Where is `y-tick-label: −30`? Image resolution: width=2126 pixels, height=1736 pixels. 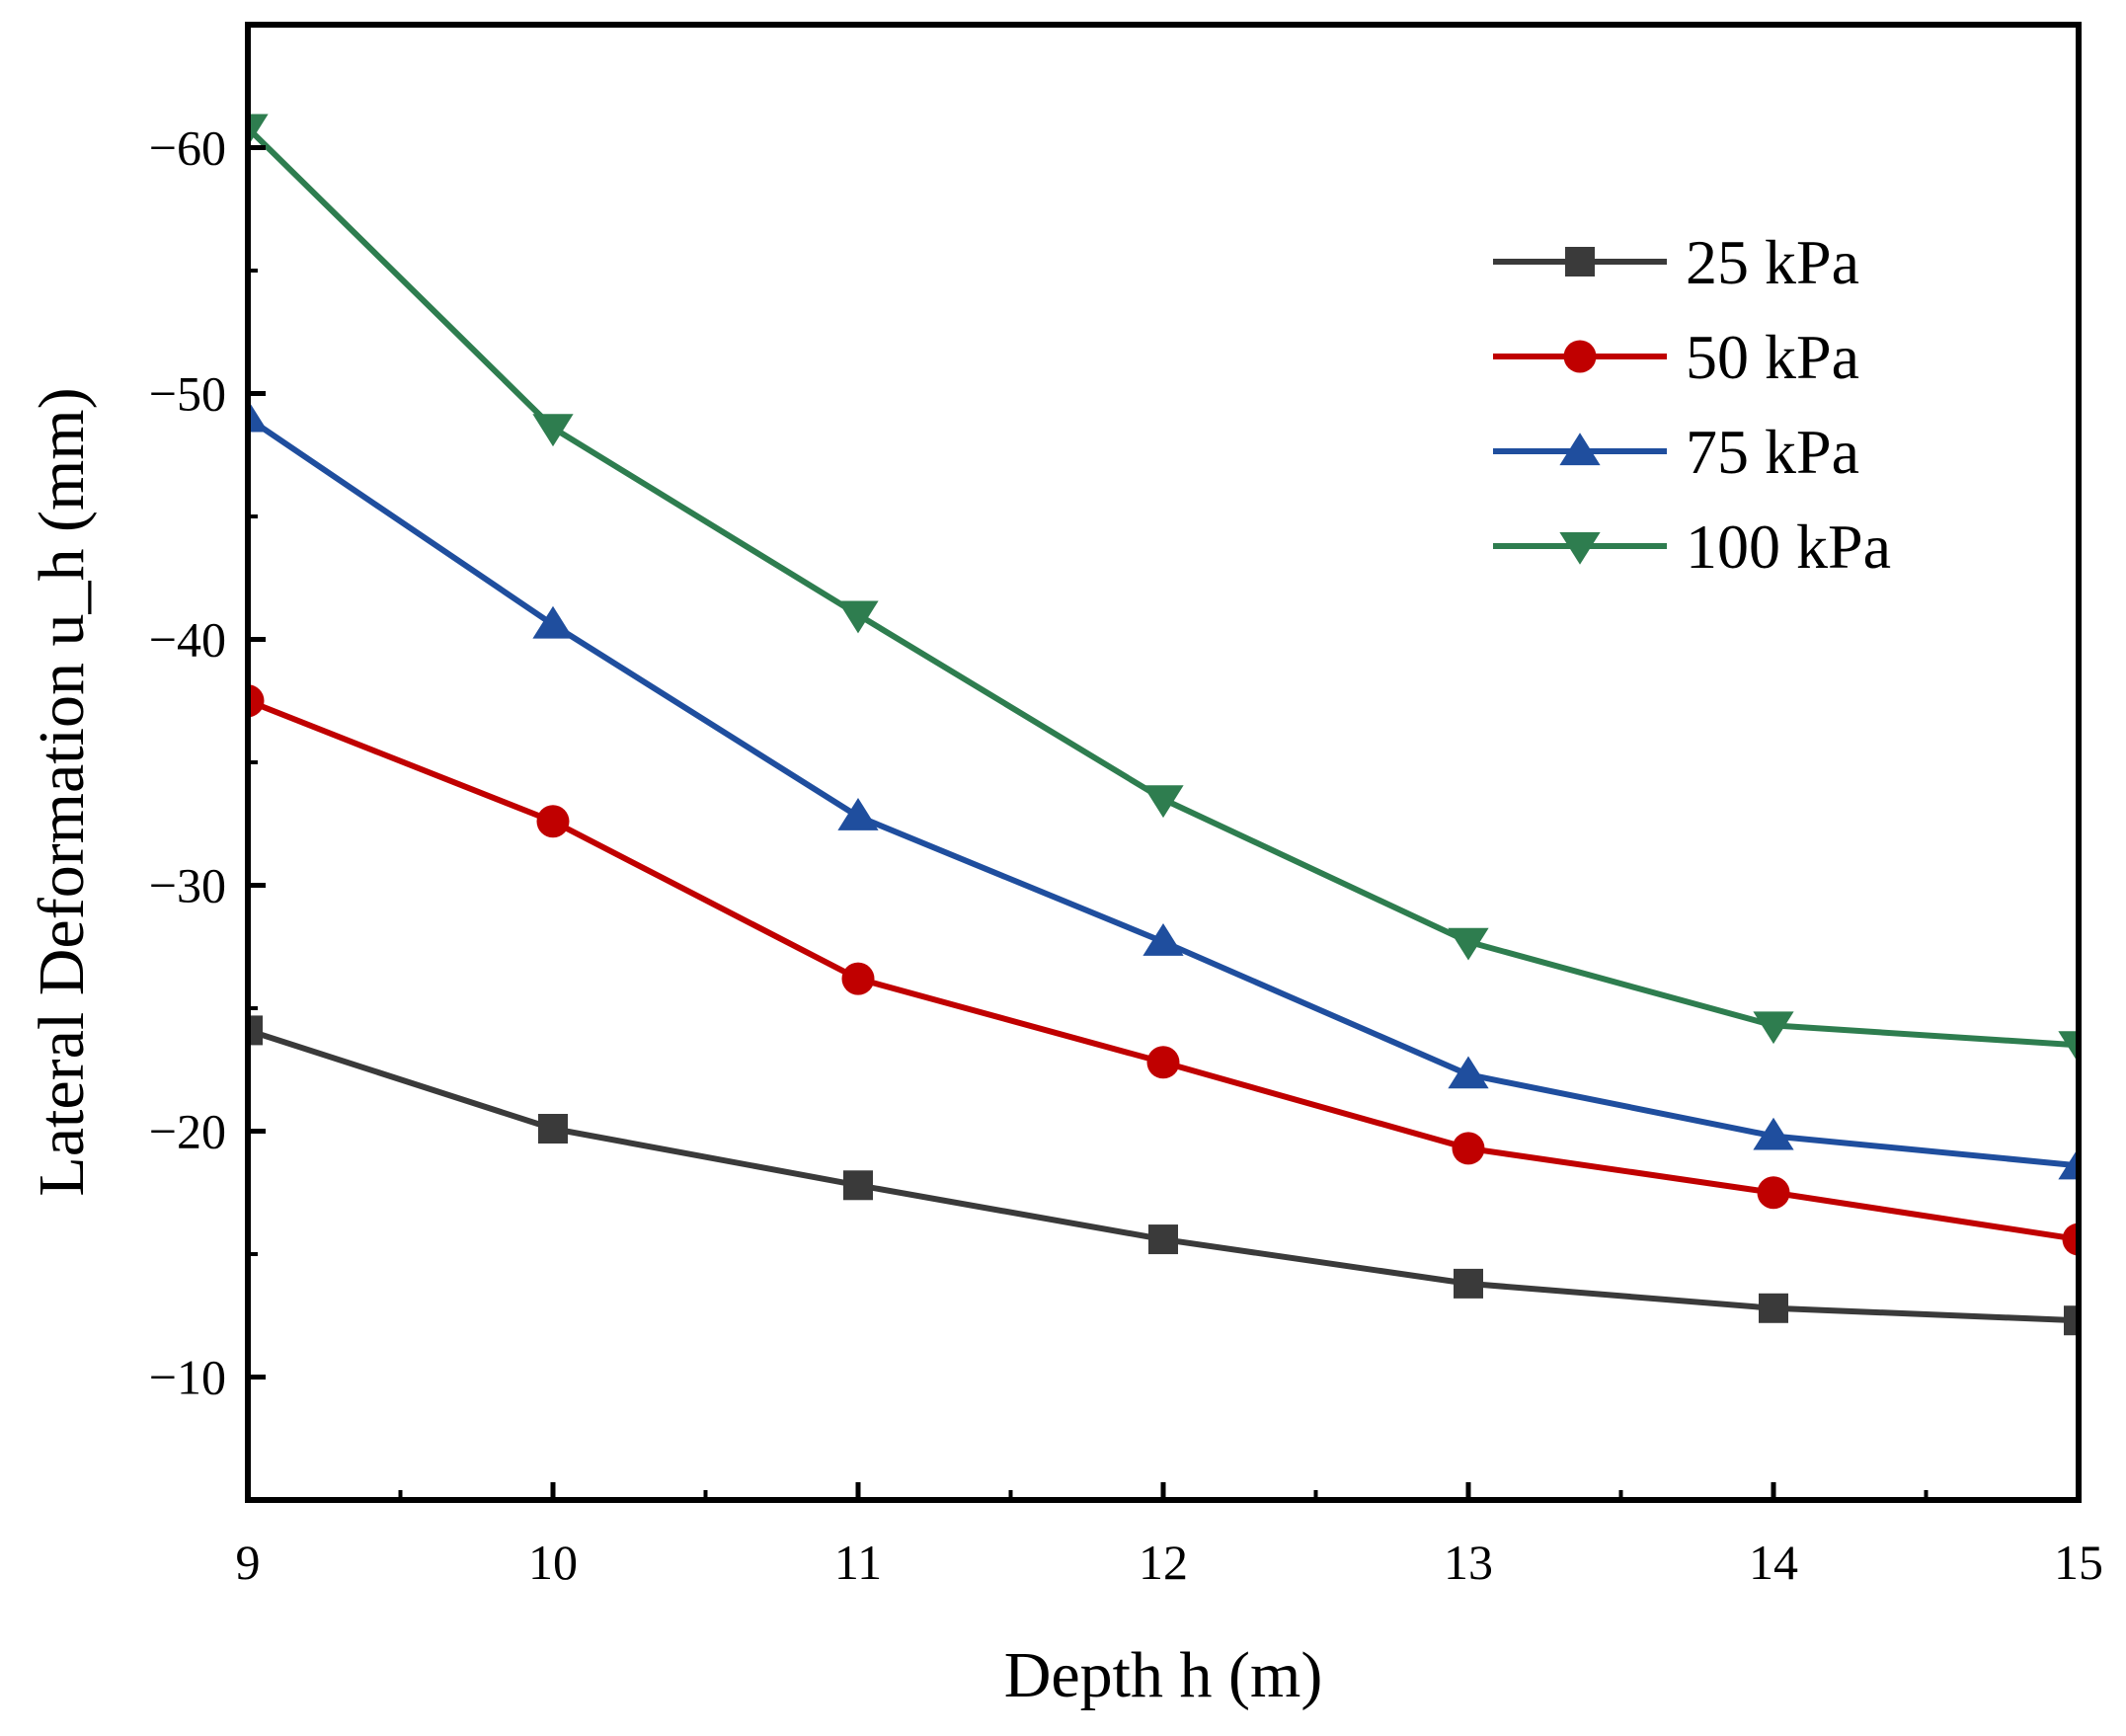
y-tick-label: −30 is located at coordinates (187, 885).